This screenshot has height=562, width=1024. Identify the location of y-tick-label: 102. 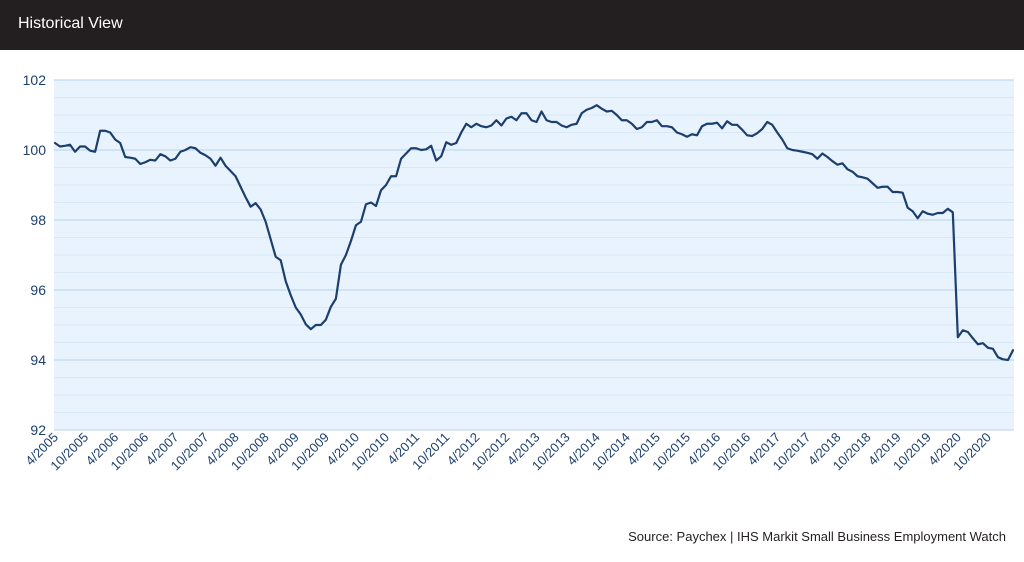
(35, 80).